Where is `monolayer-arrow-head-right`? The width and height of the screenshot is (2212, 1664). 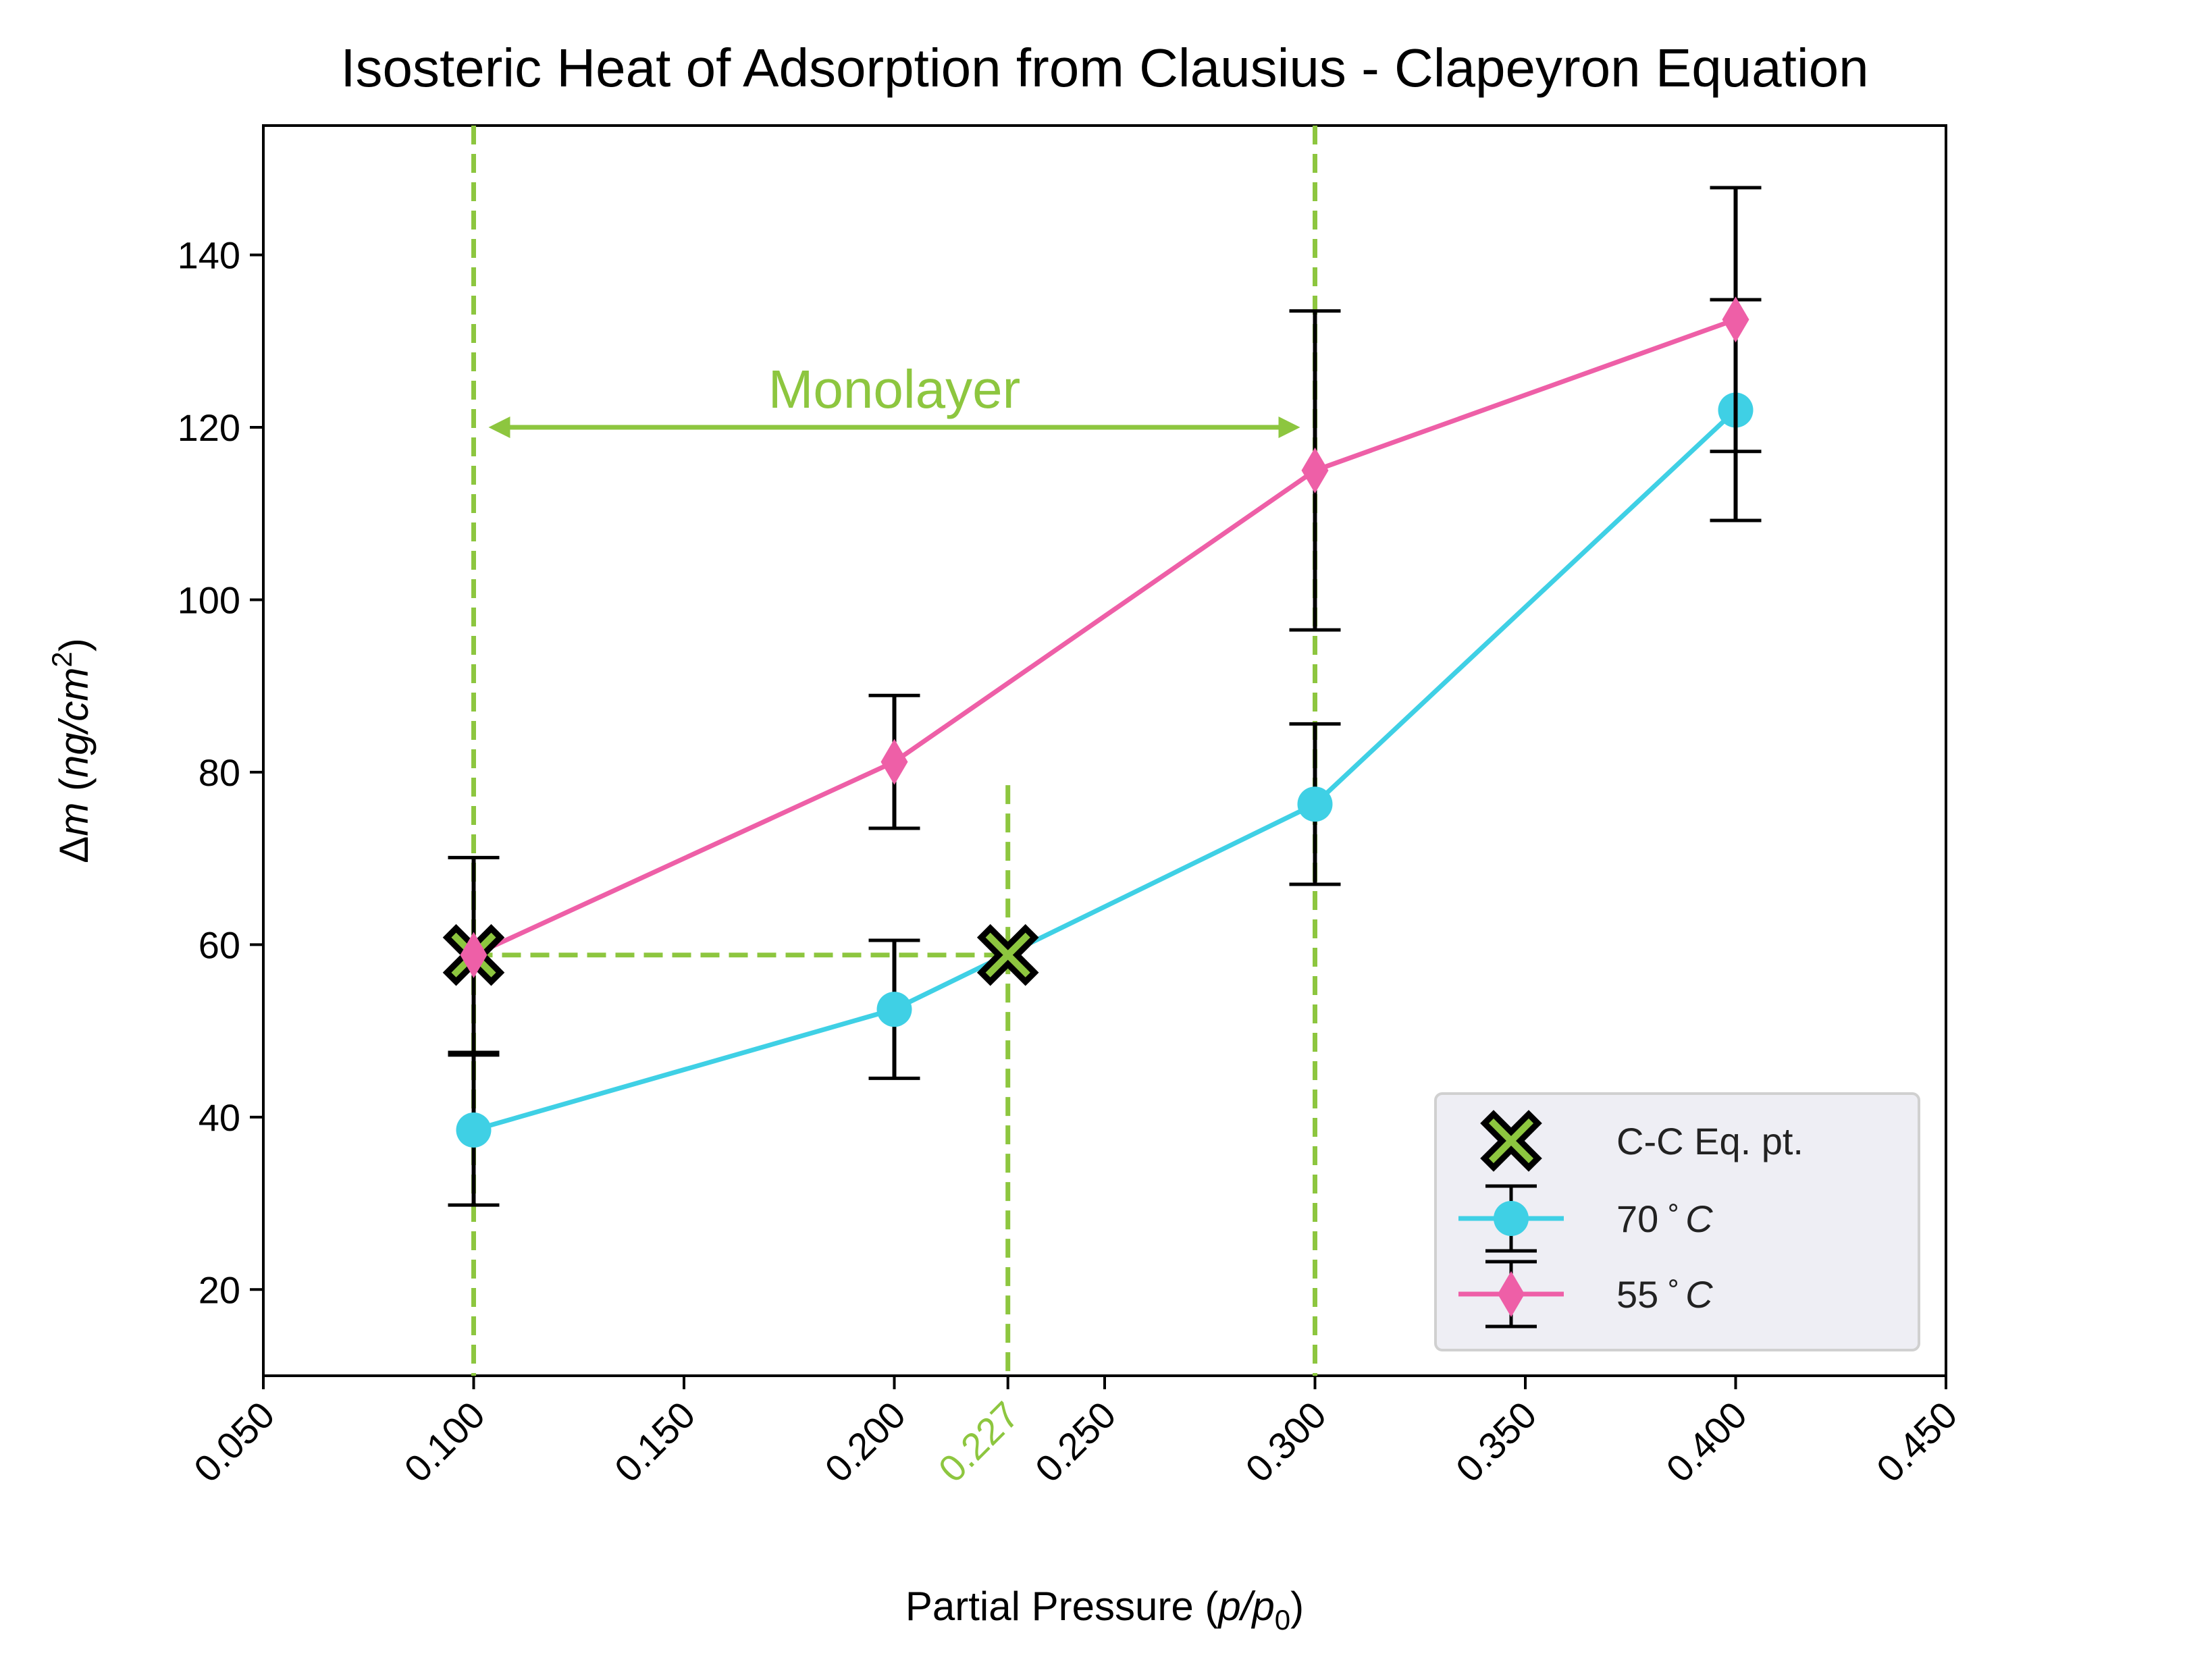
monolayer-arrow-head-right is located at coordinates (1289, 428).